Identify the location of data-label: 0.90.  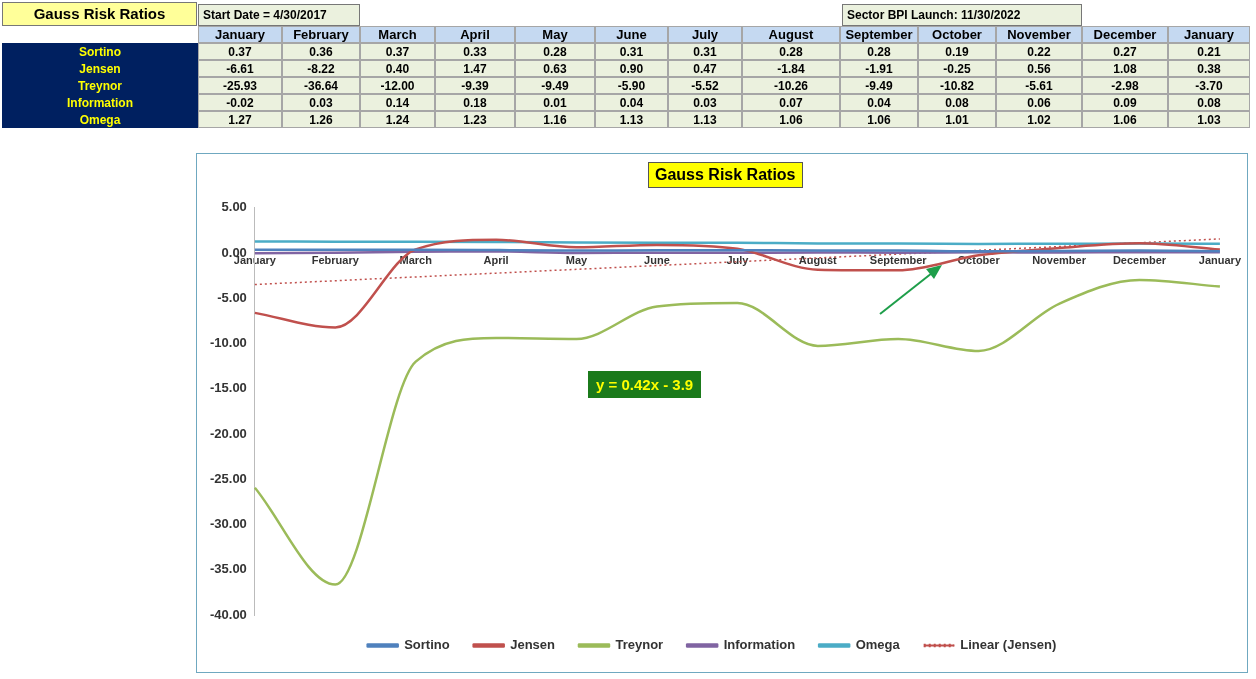
(631, 68).